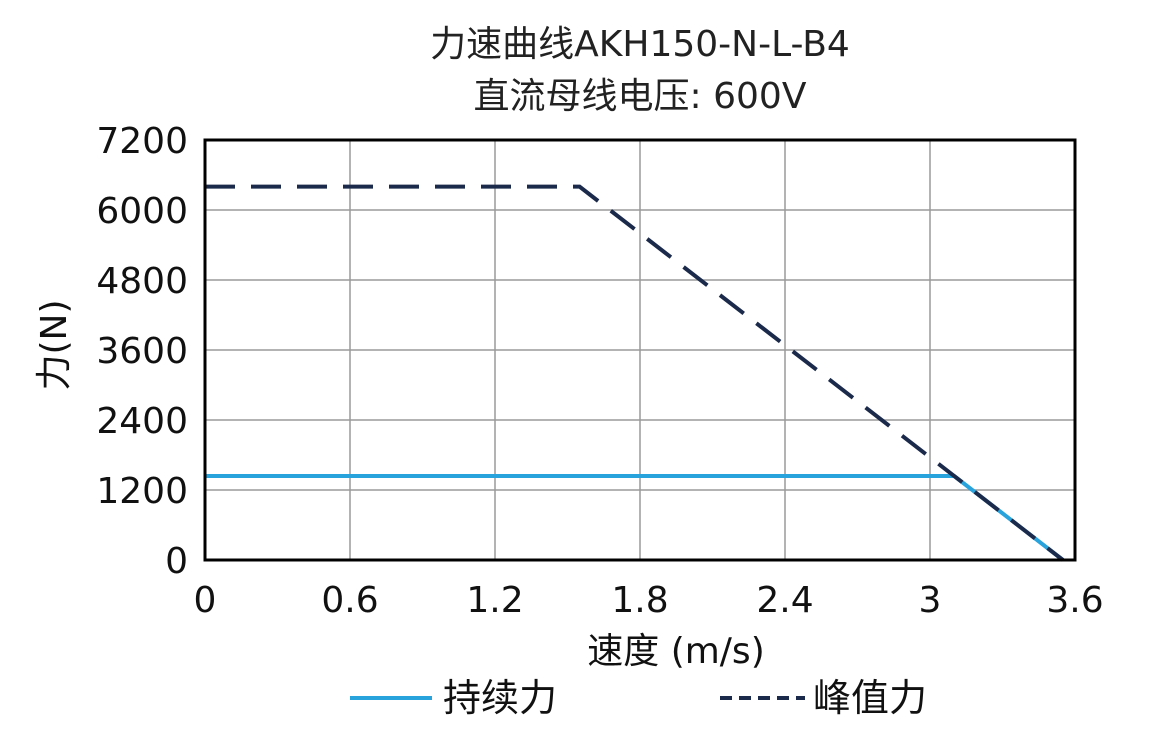 The image size is (1151, 743). What do you see at coordinates (640, 96) in the screenshot?
I see `chart-subtitle: 直流母线电压: 600V` at bounding box center [640, 96].